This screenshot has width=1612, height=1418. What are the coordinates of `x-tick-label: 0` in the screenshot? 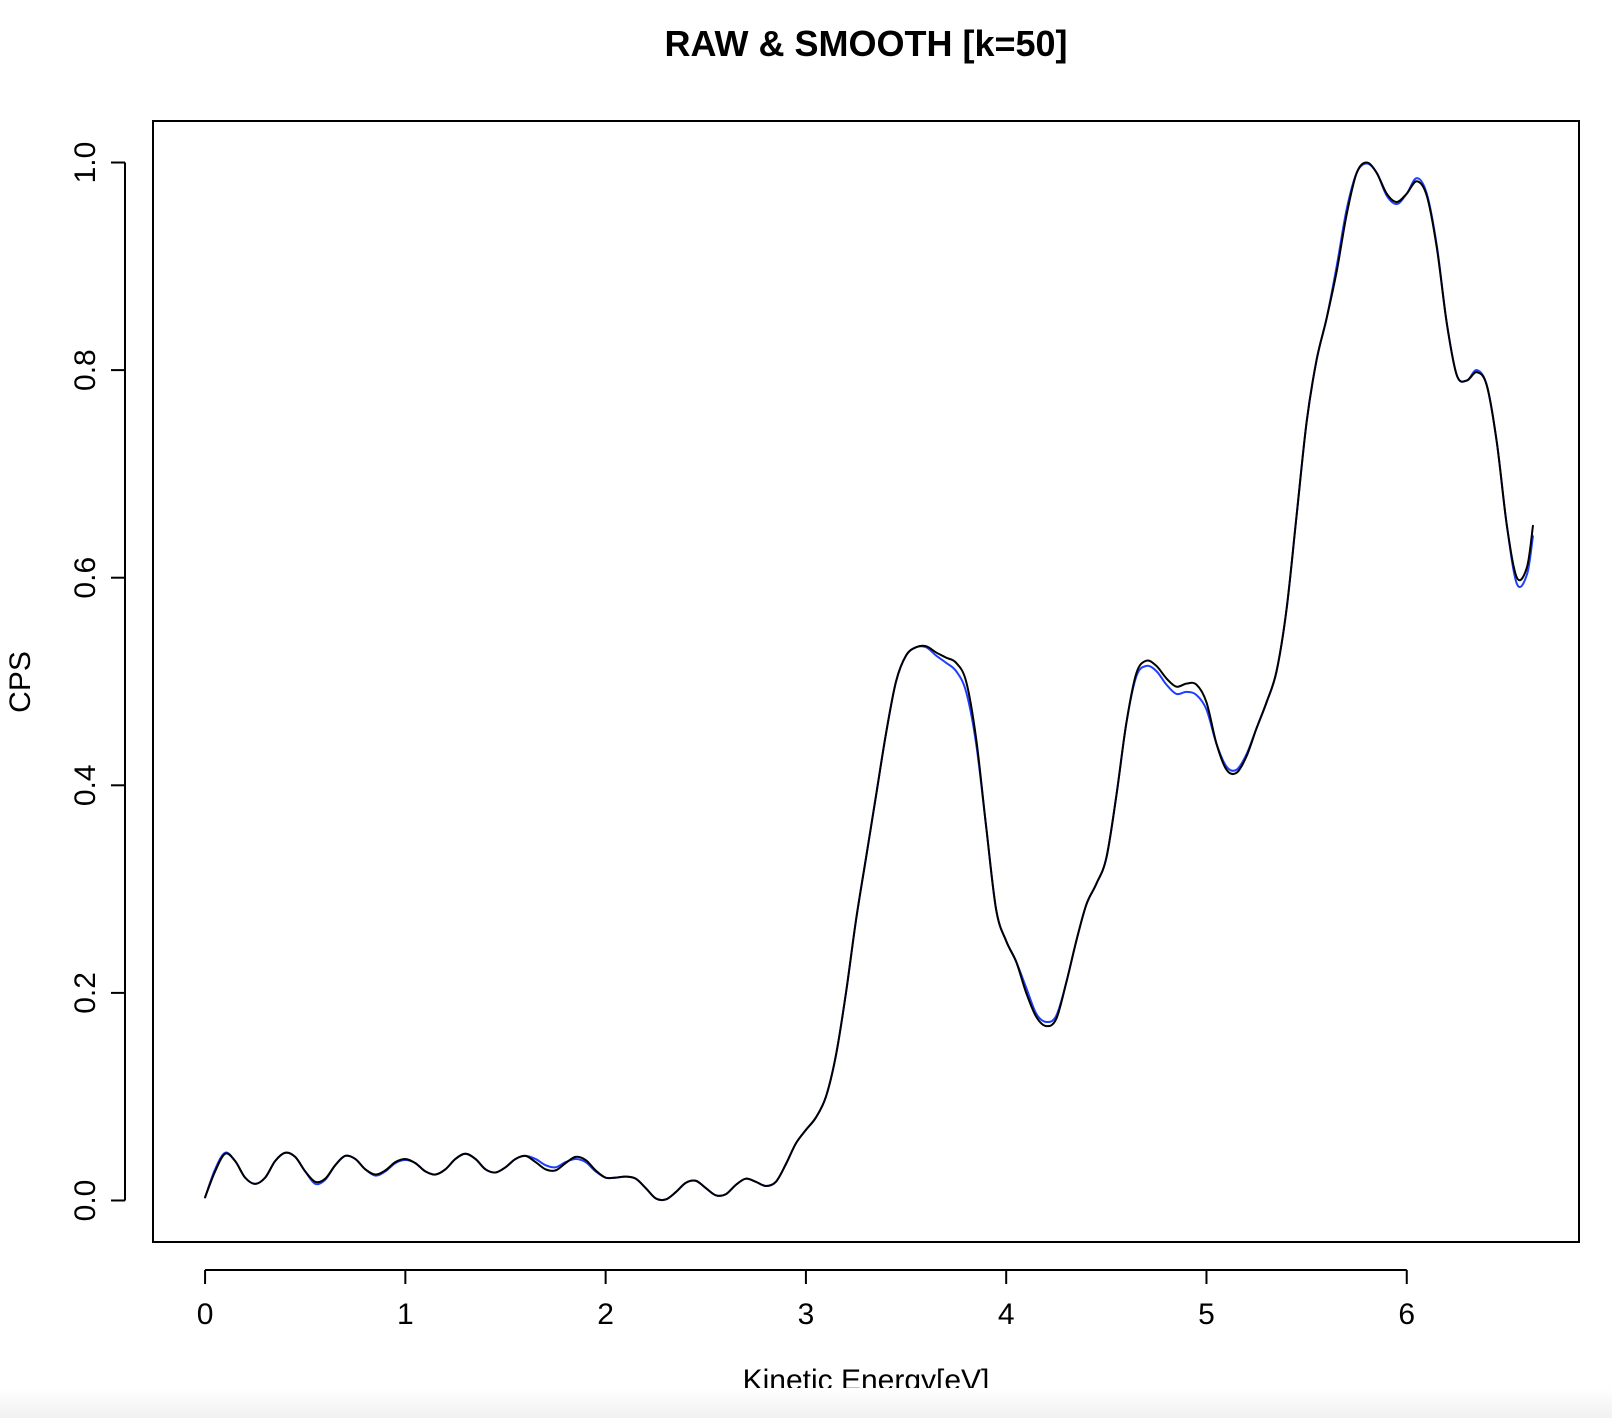 It's located at (205, 1314).